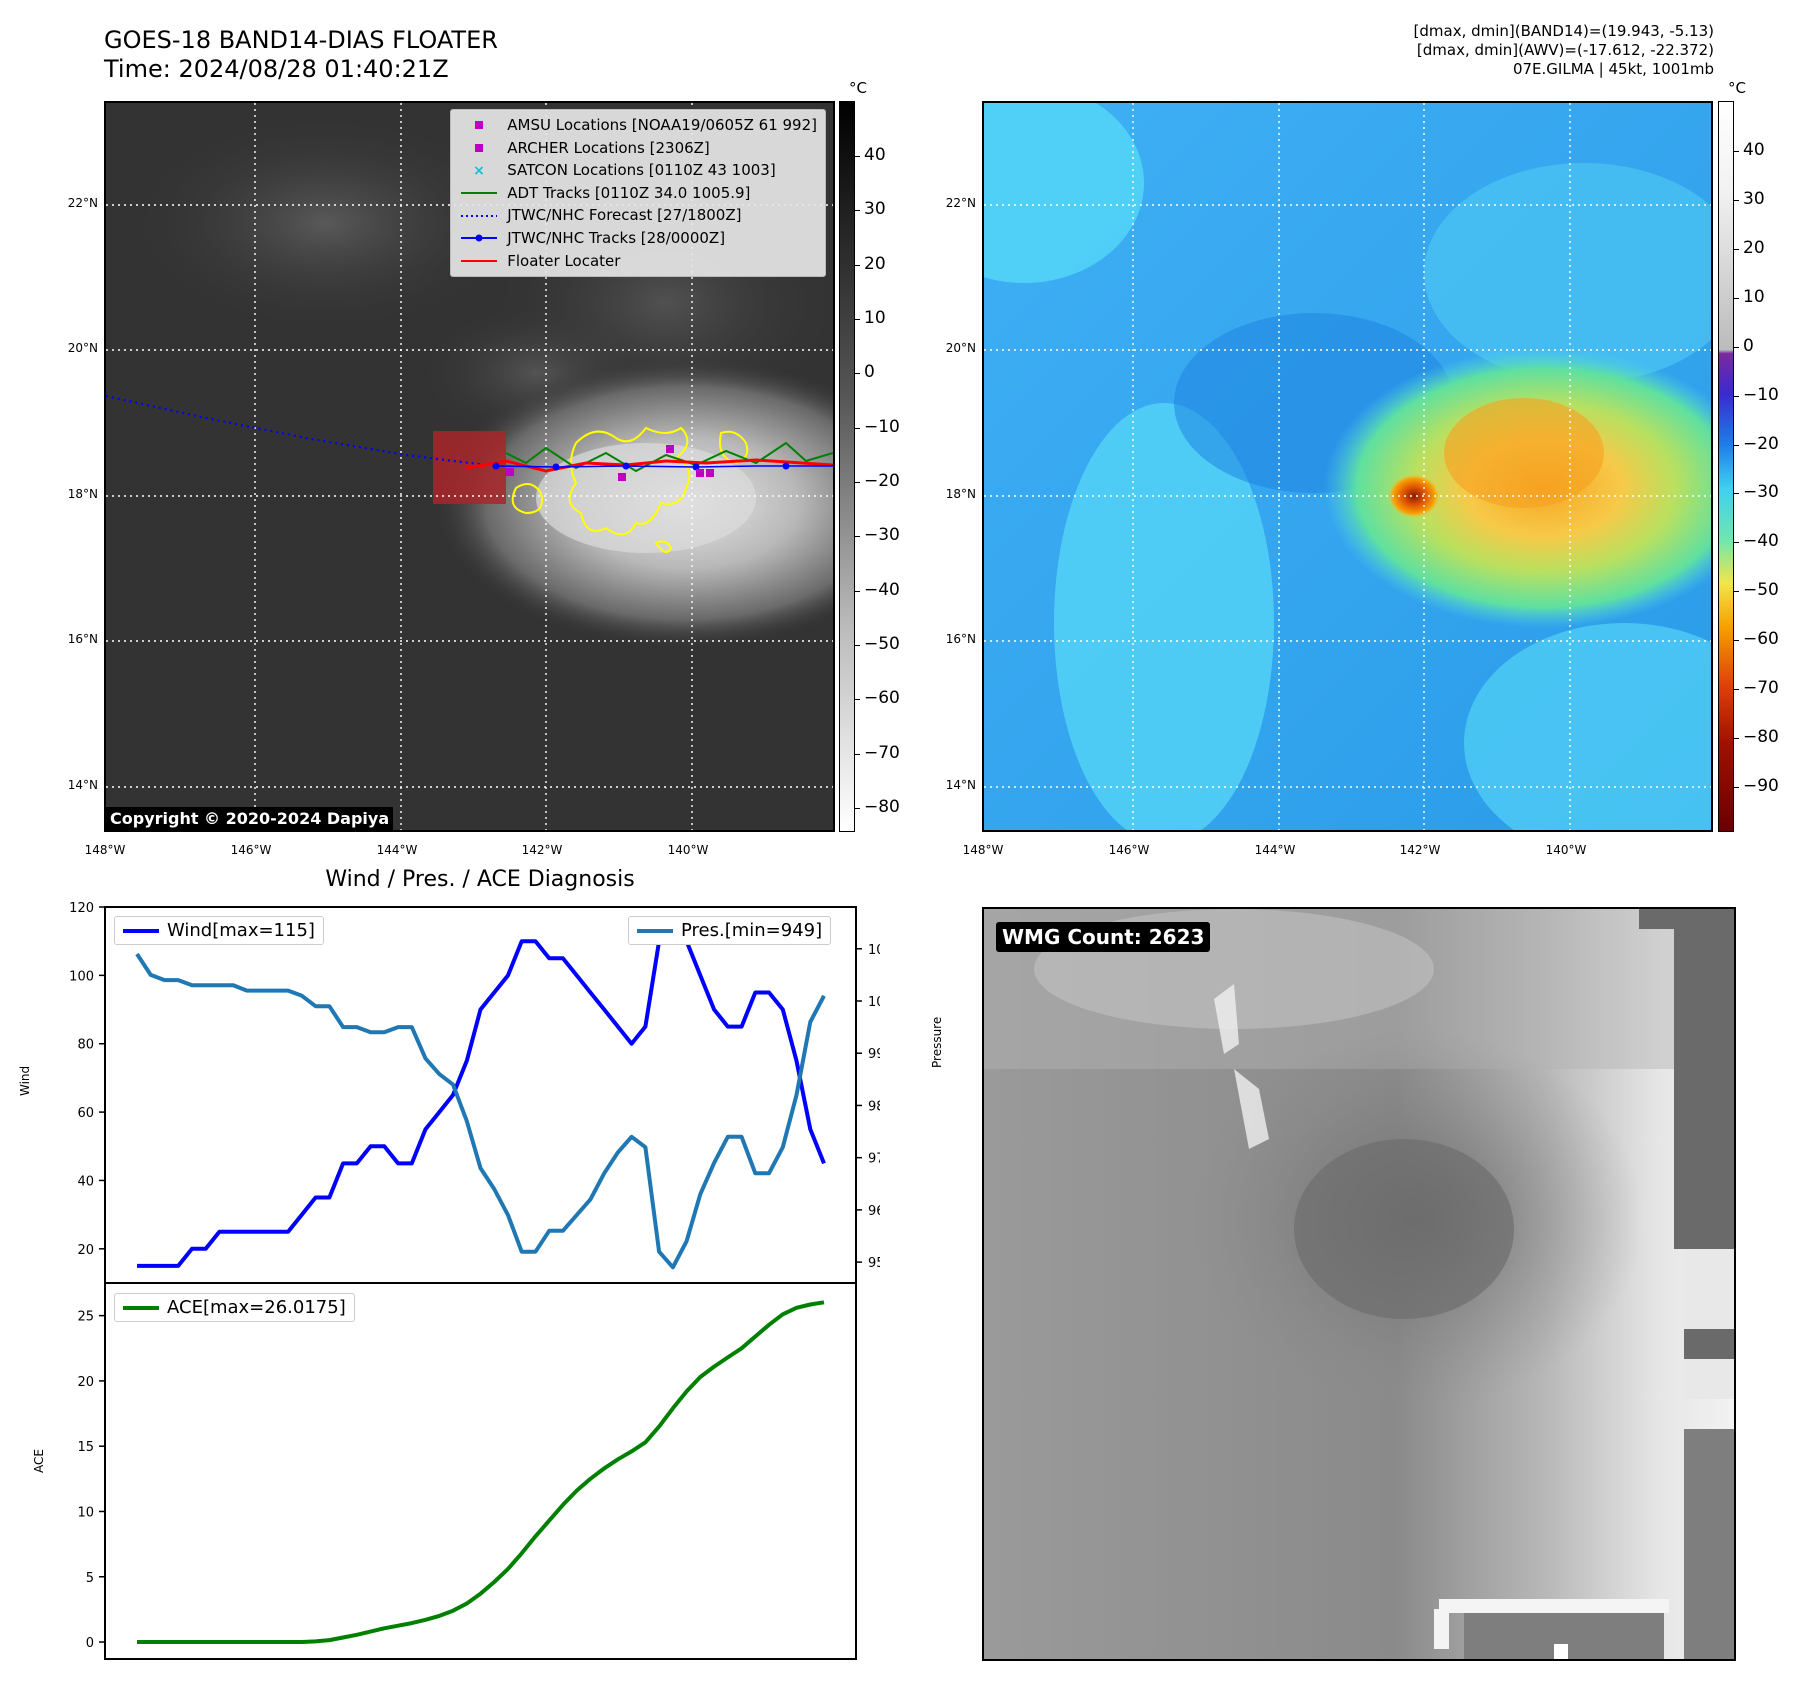 The width and height of the screenshot is (1797, 1690). What do you see at coordinates (882, 535) in the screenshot?
I see `colorbar-tick-label: −30` at bounding box center [882, 535].